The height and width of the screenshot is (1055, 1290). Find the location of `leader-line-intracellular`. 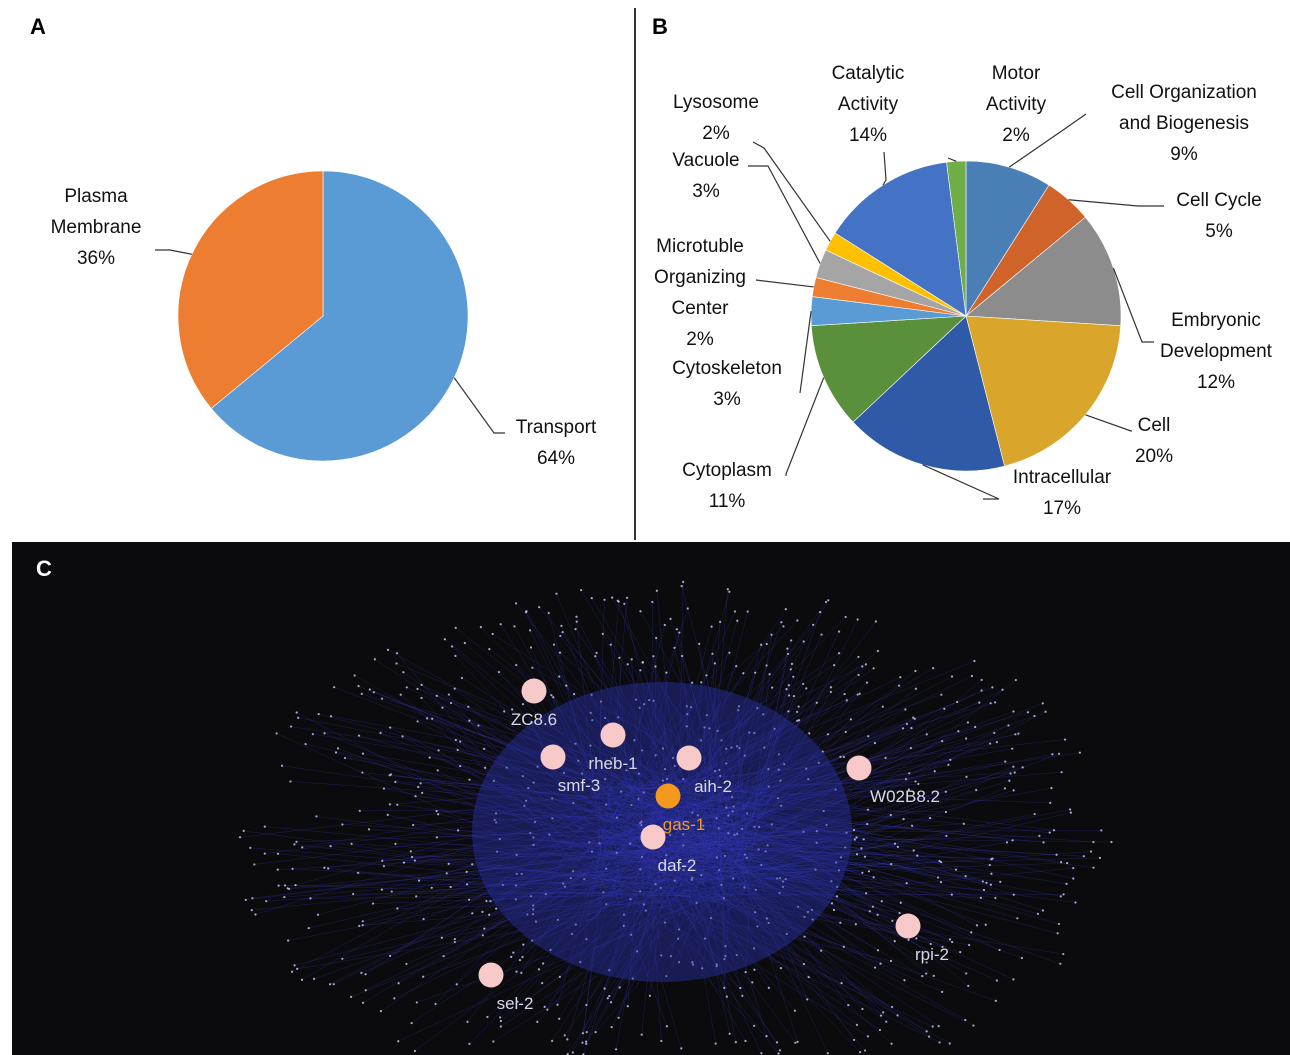

leader-line-intracellular is located at coordinates (961, 482).